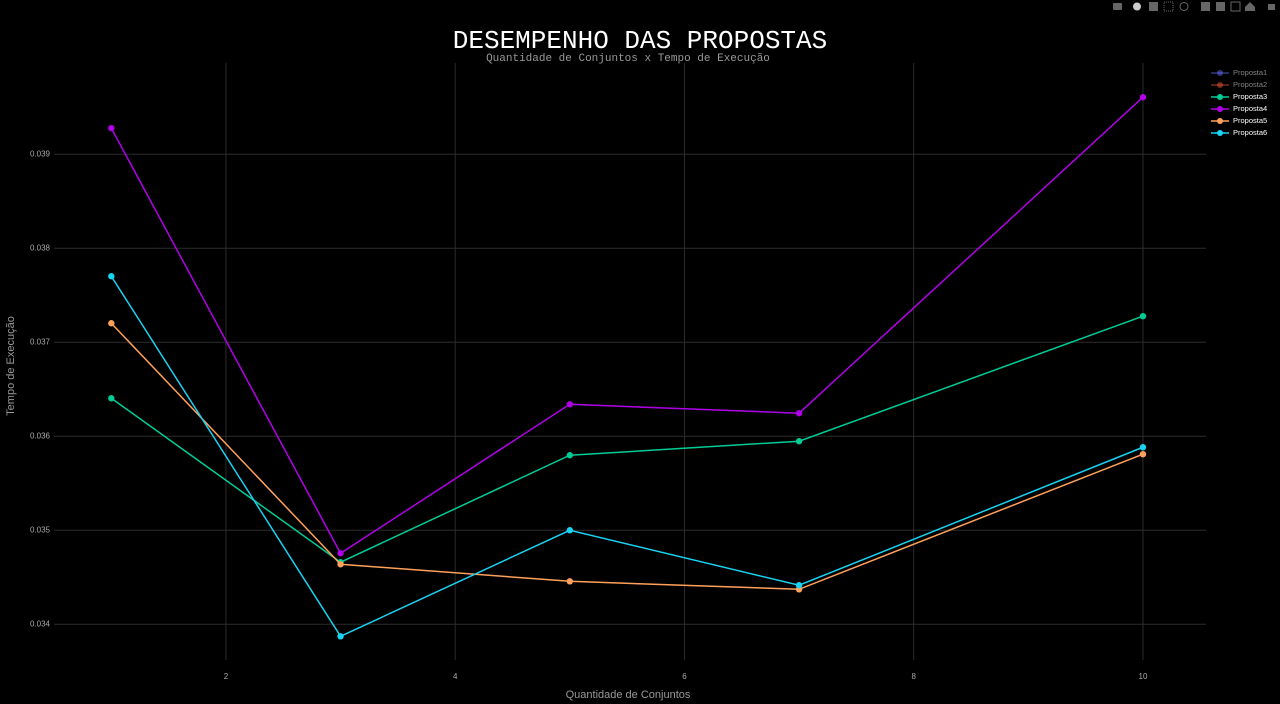  I want to click on camera-icon, so click(1117, 6).